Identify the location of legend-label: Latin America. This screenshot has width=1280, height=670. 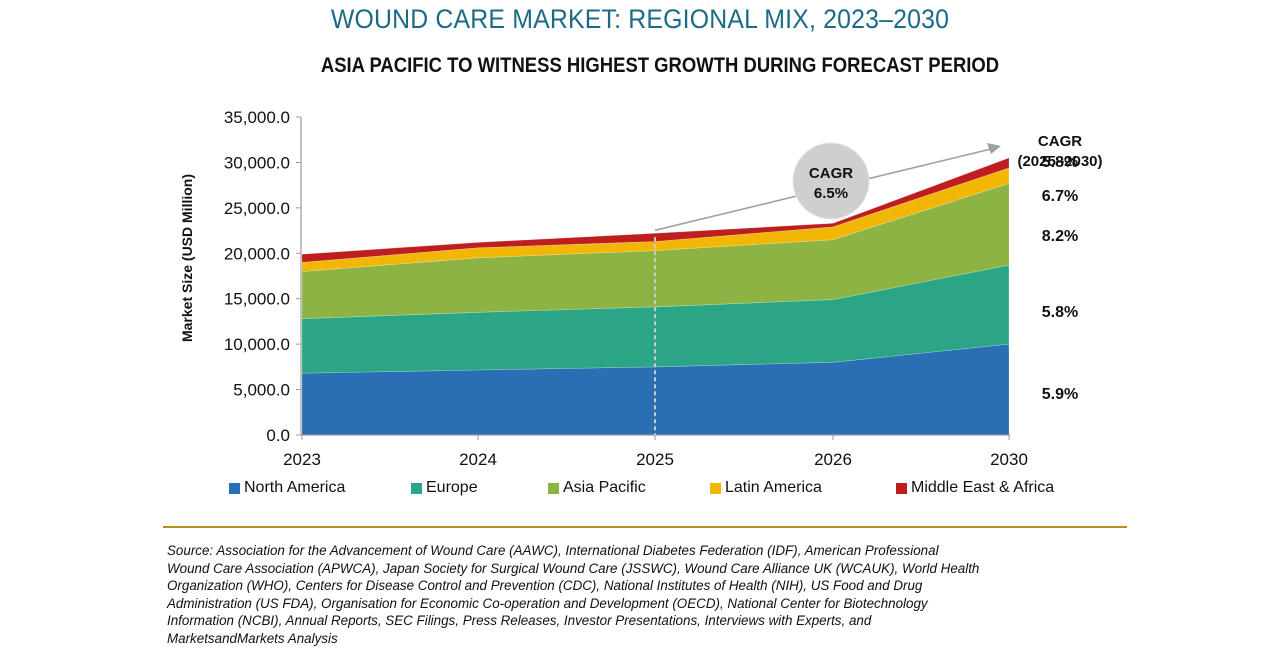
(773, 487).